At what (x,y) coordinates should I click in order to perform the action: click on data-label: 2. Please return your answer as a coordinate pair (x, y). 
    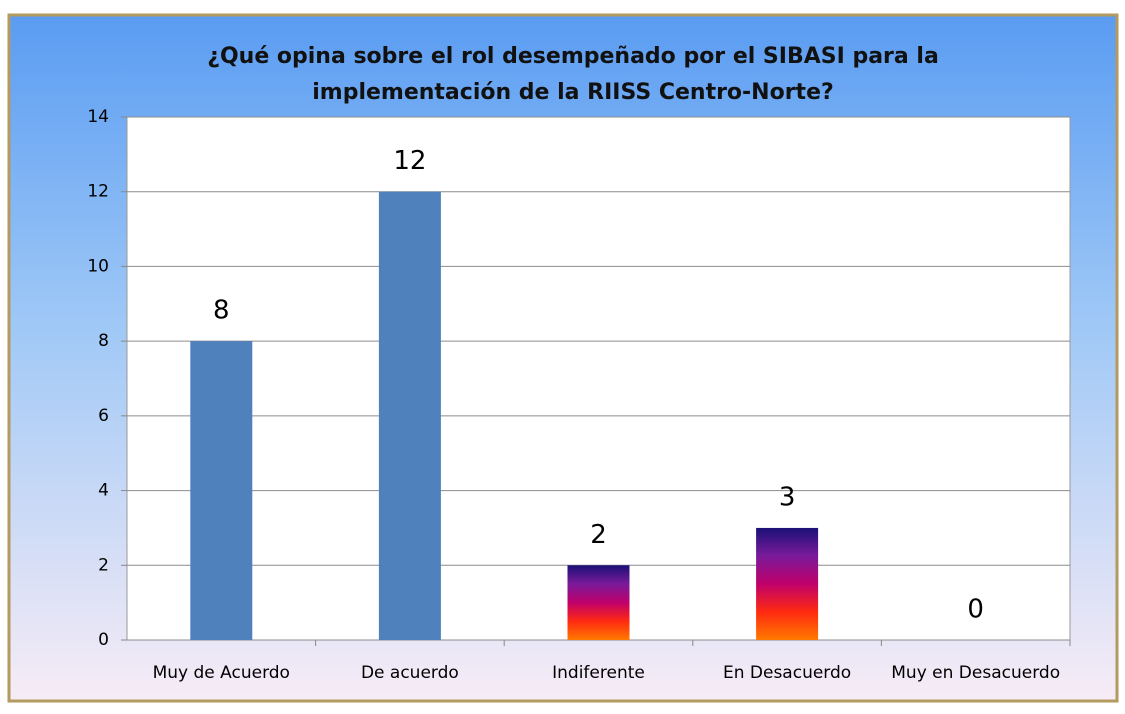
    Looking at the image, I should click on (598, 535).